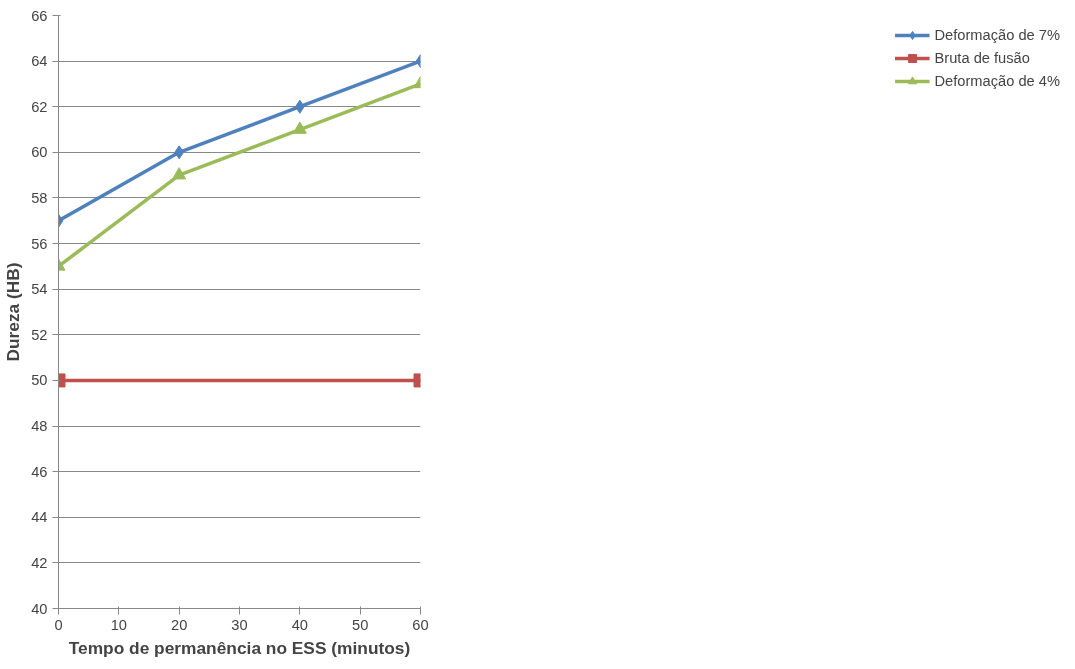  Describe the element at coordinates (39, 61) in the screenshot. I see `y-tick-label: 64` at that location.